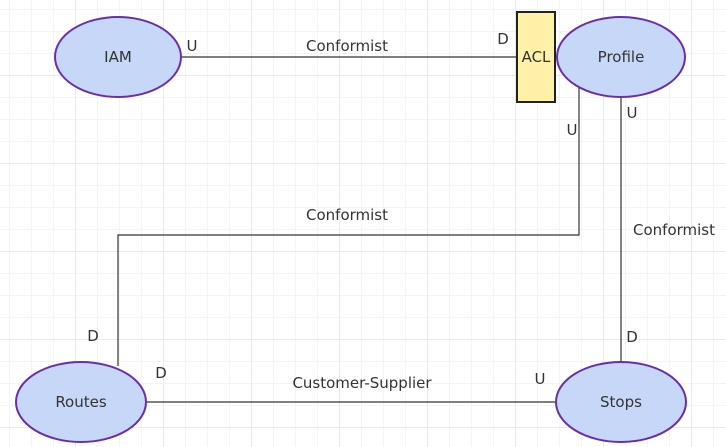 Image resolution: width=726 pixels, height=447 pixels. Describe the element at coordinates (572, 130) in the screenshot. I see `profile-upstream-marker-routes: U` at that location.